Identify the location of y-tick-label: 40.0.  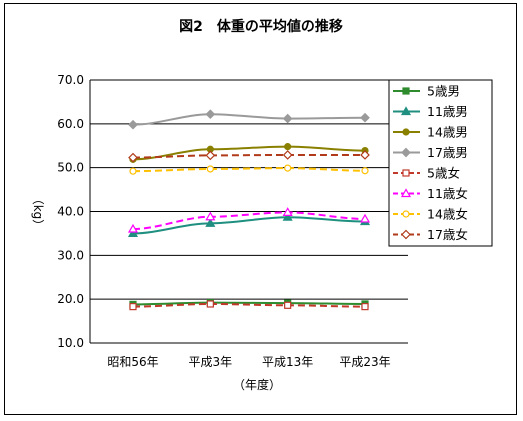
(70, 212).